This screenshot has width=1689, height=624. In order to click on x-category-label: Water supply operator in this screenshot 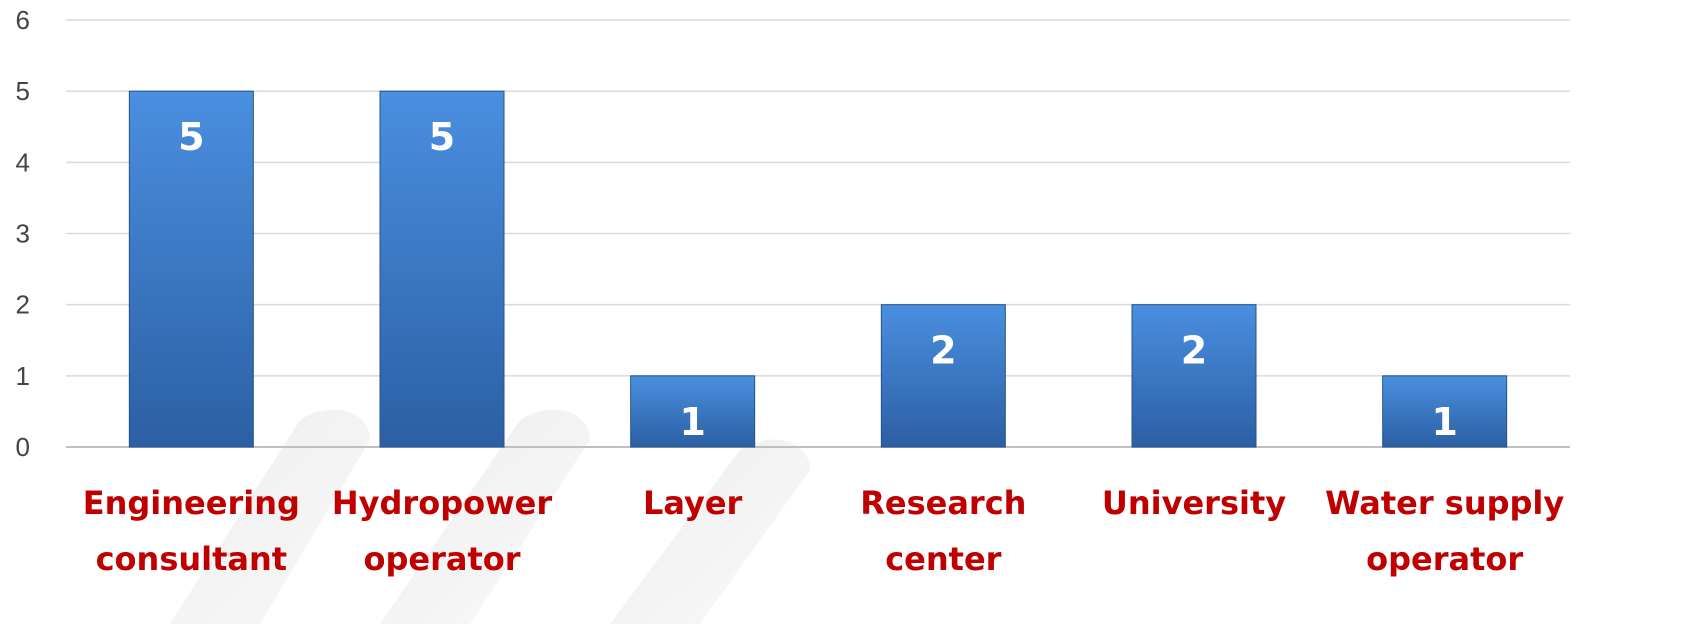, I will do `click(1444, 531)`.